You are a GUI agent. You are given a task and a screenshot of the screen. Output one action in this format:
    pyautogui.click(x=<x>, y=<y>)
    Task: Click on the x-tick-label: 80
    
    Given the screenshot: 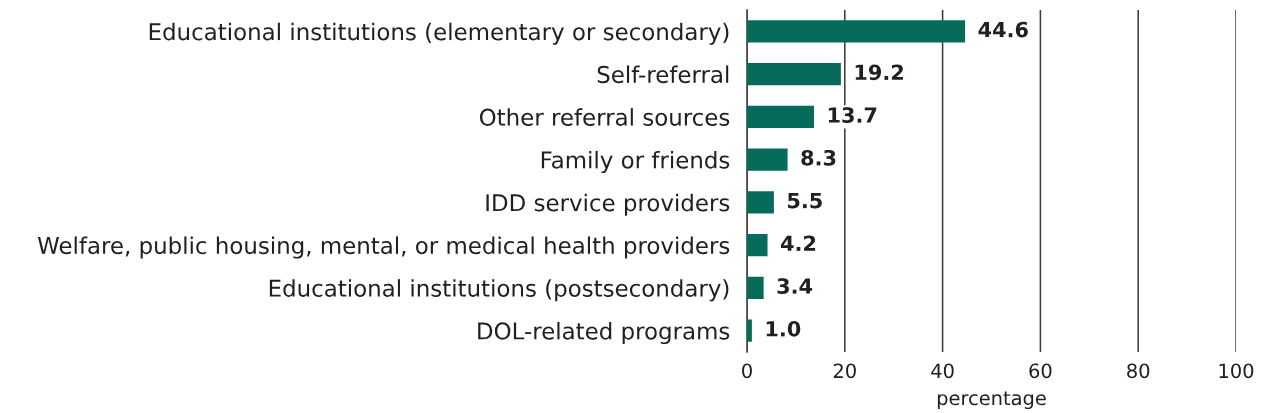 What is the action you would take?
    pyautogui.click(x=1138, y=371)
    